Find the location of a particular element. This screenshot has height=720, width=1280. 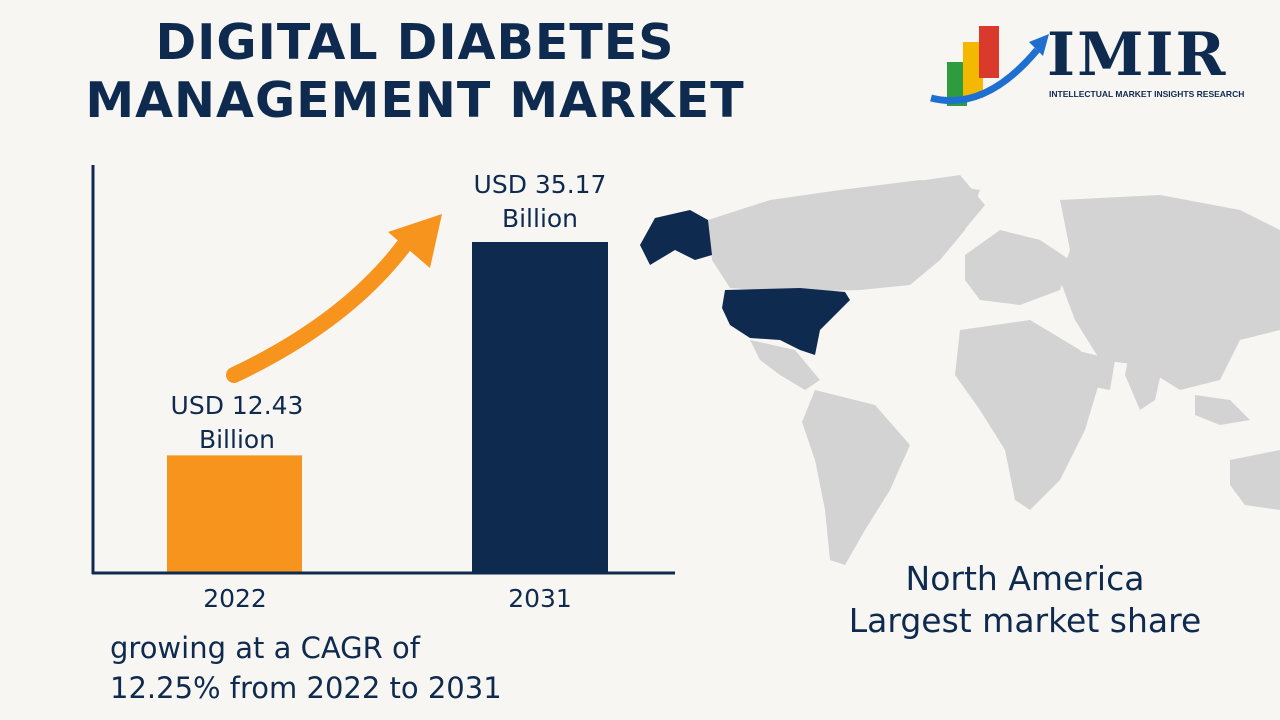

map-greenland is located at coordinates (937, 205).